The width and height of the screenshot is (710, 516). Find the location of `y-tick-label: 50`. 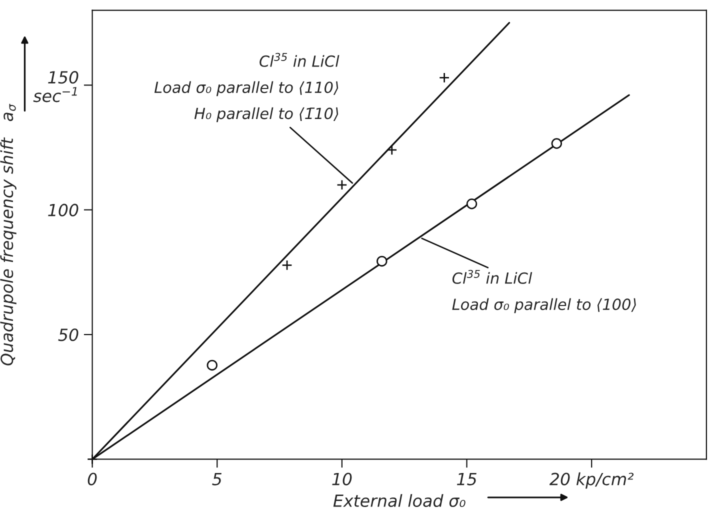

y-tick-label: 50 is located at coordinates (68, 335).